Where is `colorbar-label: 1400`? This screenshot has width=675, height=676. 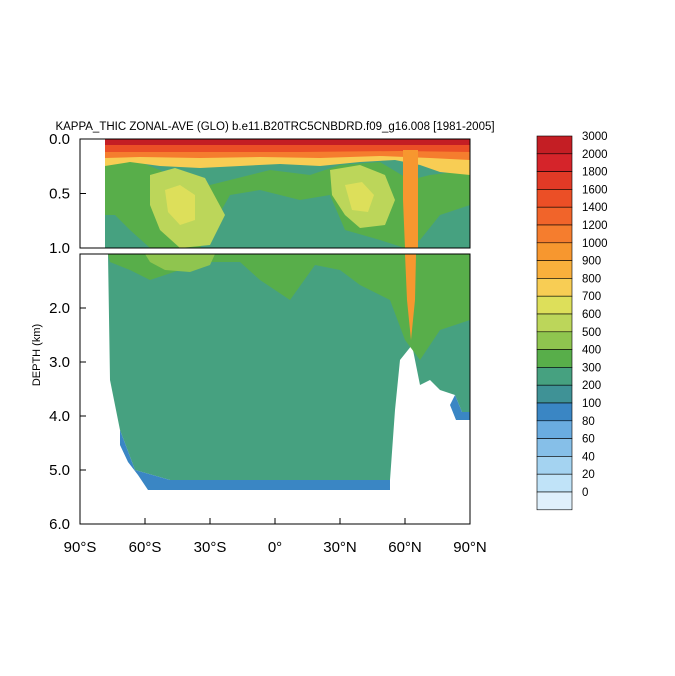 colorbar-label: 1400 is located at coordinates (595, 208).